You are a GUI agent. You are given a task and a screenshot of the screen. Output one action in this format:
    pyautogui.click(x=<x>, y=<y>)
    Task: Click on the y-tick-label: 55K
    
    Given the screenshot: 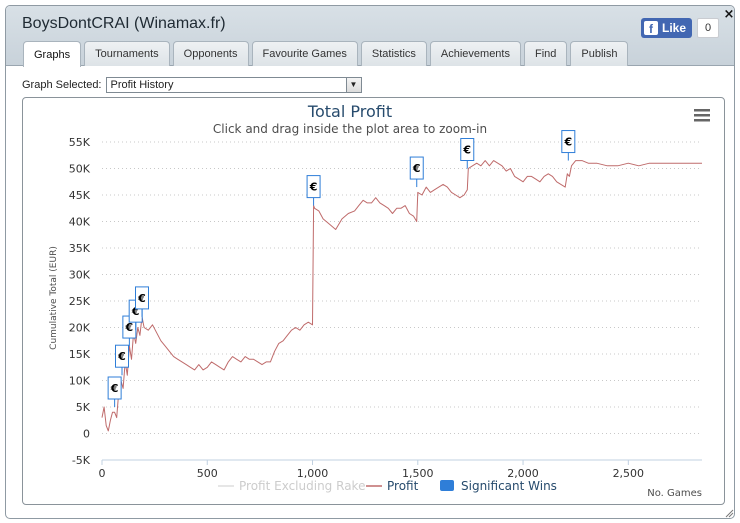 What is the action you would take?
    pyautogui.click(x=80, y=142)
    